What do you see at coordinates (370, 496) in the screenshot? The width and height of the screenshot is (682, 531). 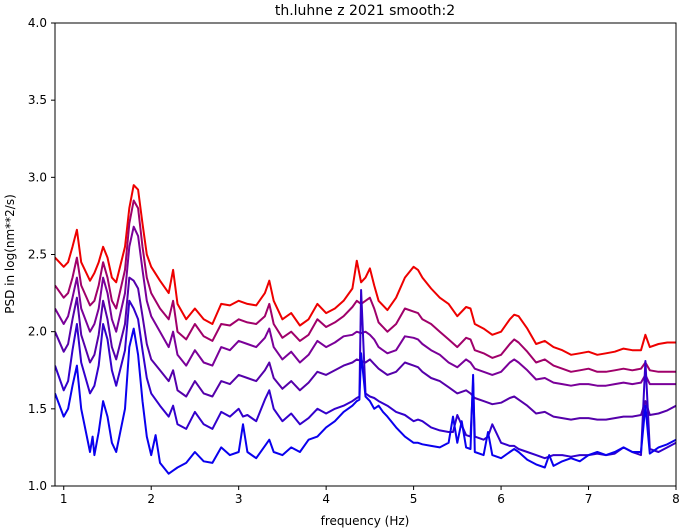 I see `x-axis: 1 2 3 4 5 6 7 8` at bounding box center [370, 496].